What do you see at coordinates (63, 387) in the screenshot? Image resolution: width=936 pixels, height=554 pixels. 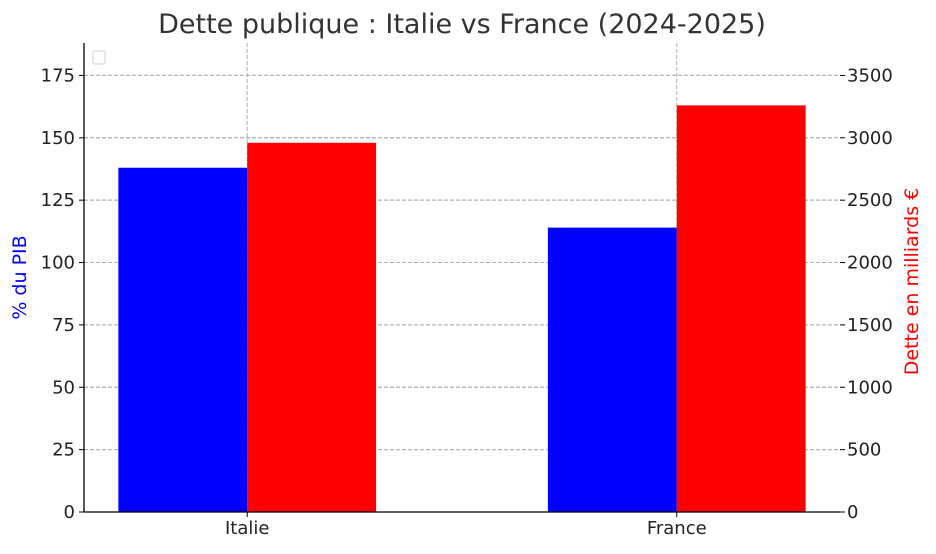 I see `y-tick-label-left: 50` at bounding box center [63, 387].